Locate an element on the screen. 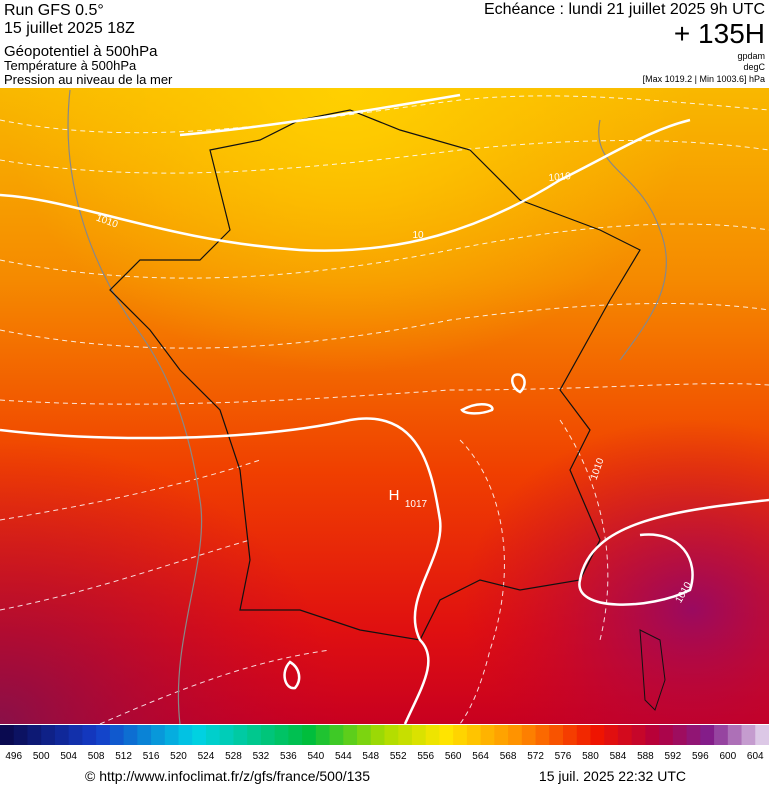  unit-label: gpdam is located at coordinates (751, 56).